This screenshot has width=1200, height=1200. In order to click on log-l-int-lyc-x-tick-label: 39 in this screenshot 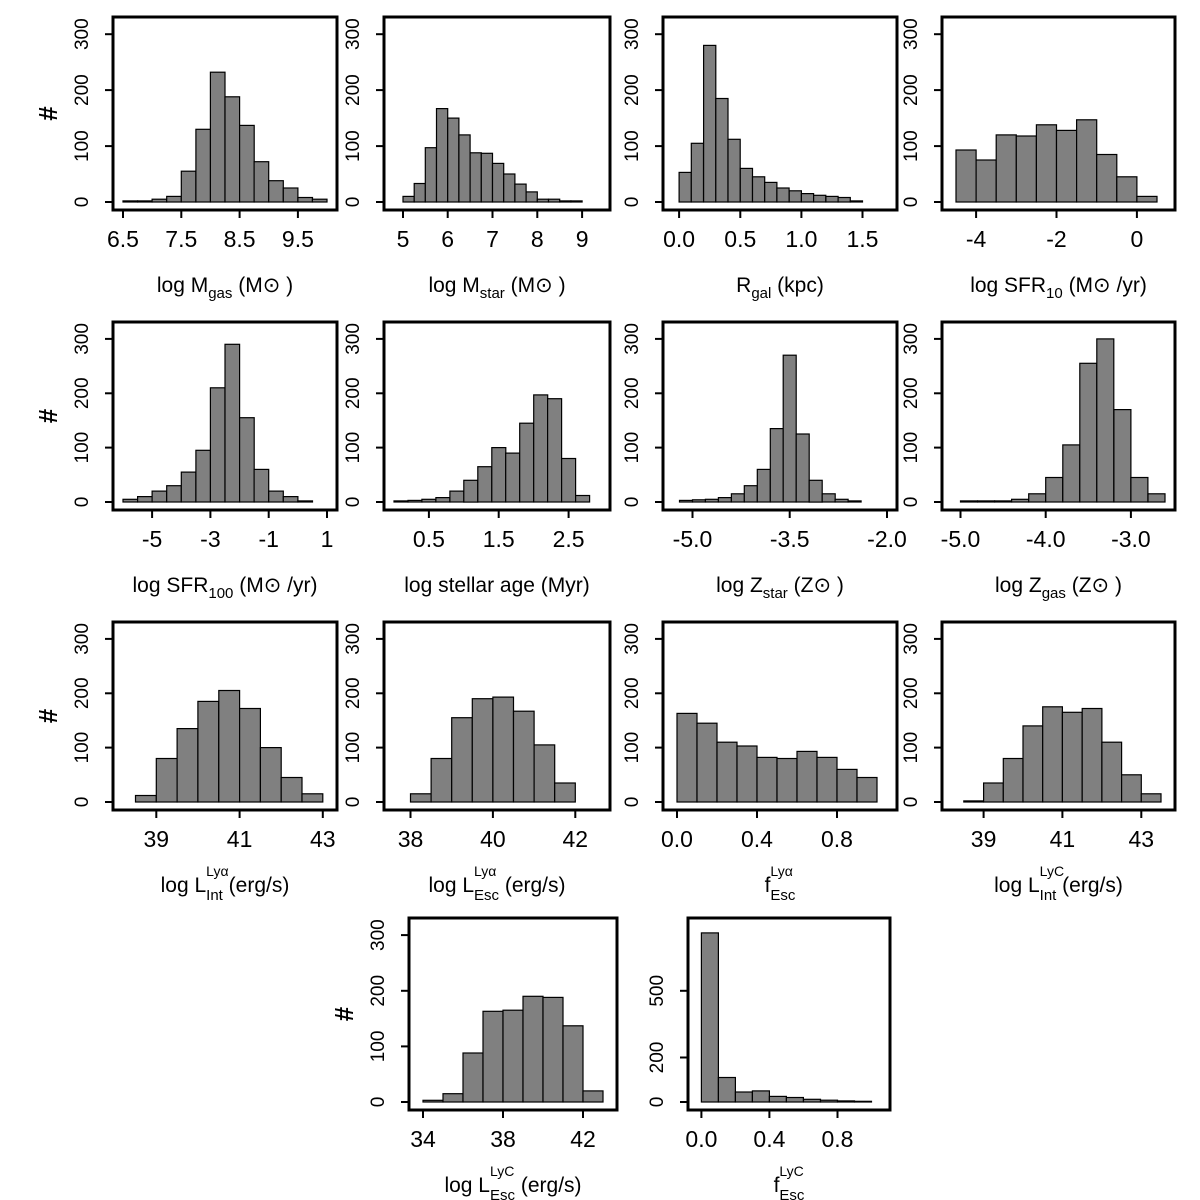, I will do `click(984, 839)`.